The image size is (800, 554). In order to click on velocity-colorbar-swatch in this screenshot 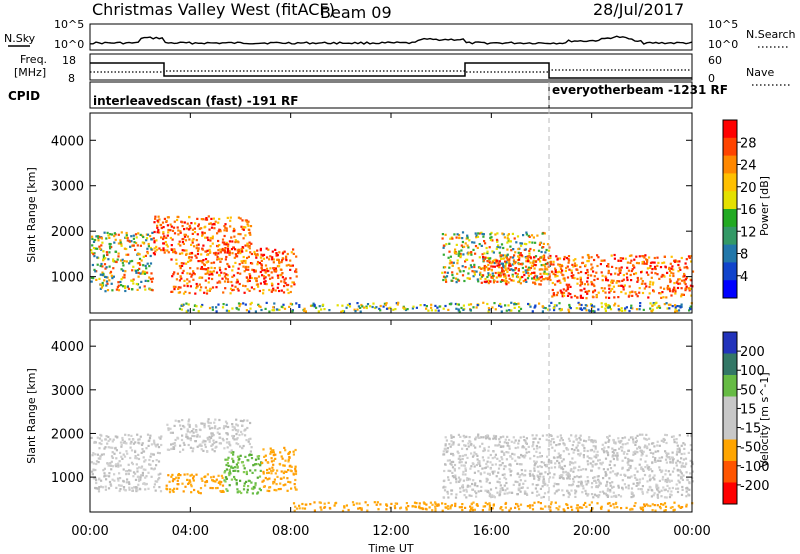, I will do `click(730, 386)`.